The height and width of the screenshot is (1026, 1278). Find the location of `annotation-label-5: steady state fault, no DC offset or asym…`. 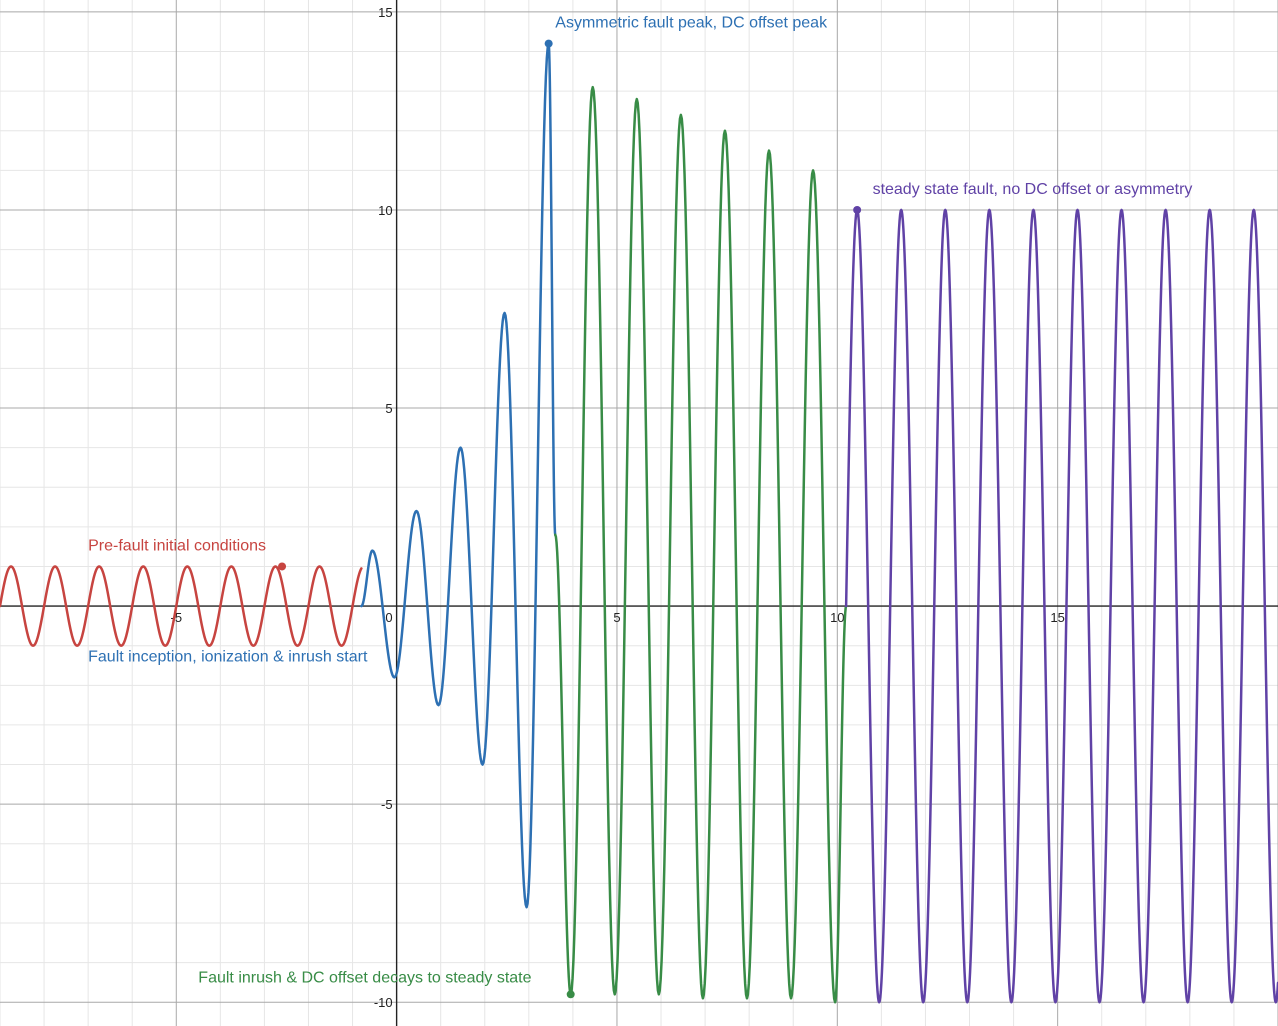

annotation-label-5: steady state fault, no DC offset or asym… is located at coordinates (1033, 189).